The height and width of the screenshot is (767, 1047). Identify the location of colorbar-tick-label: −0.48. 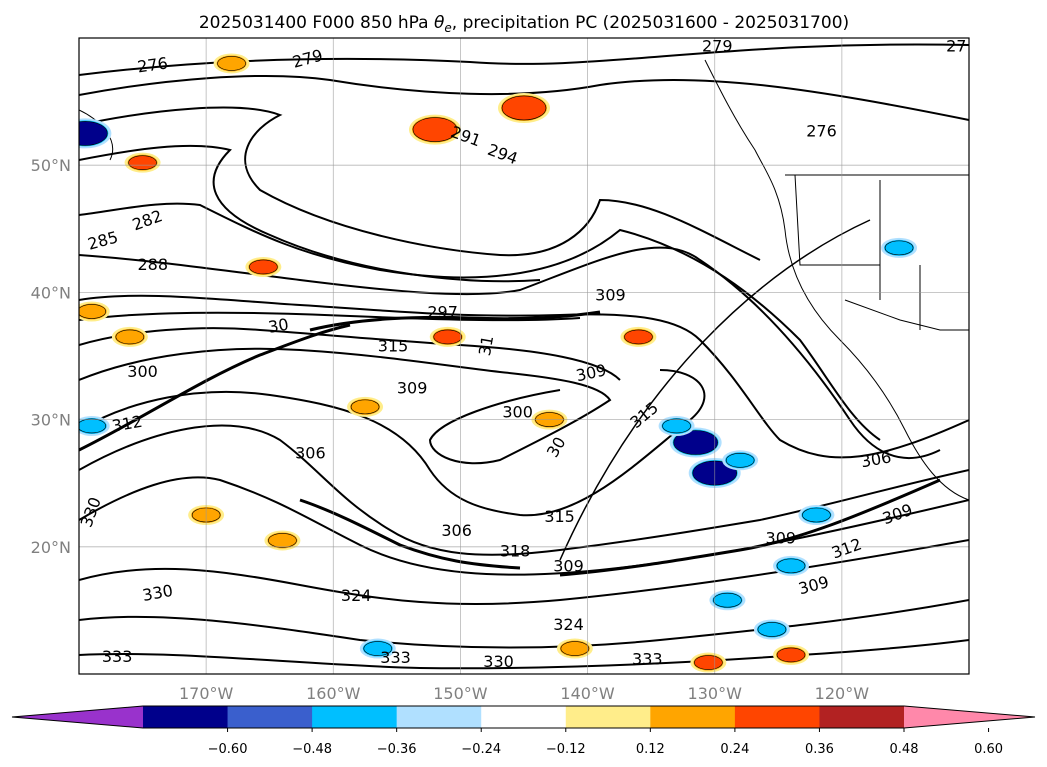
(312, 749).